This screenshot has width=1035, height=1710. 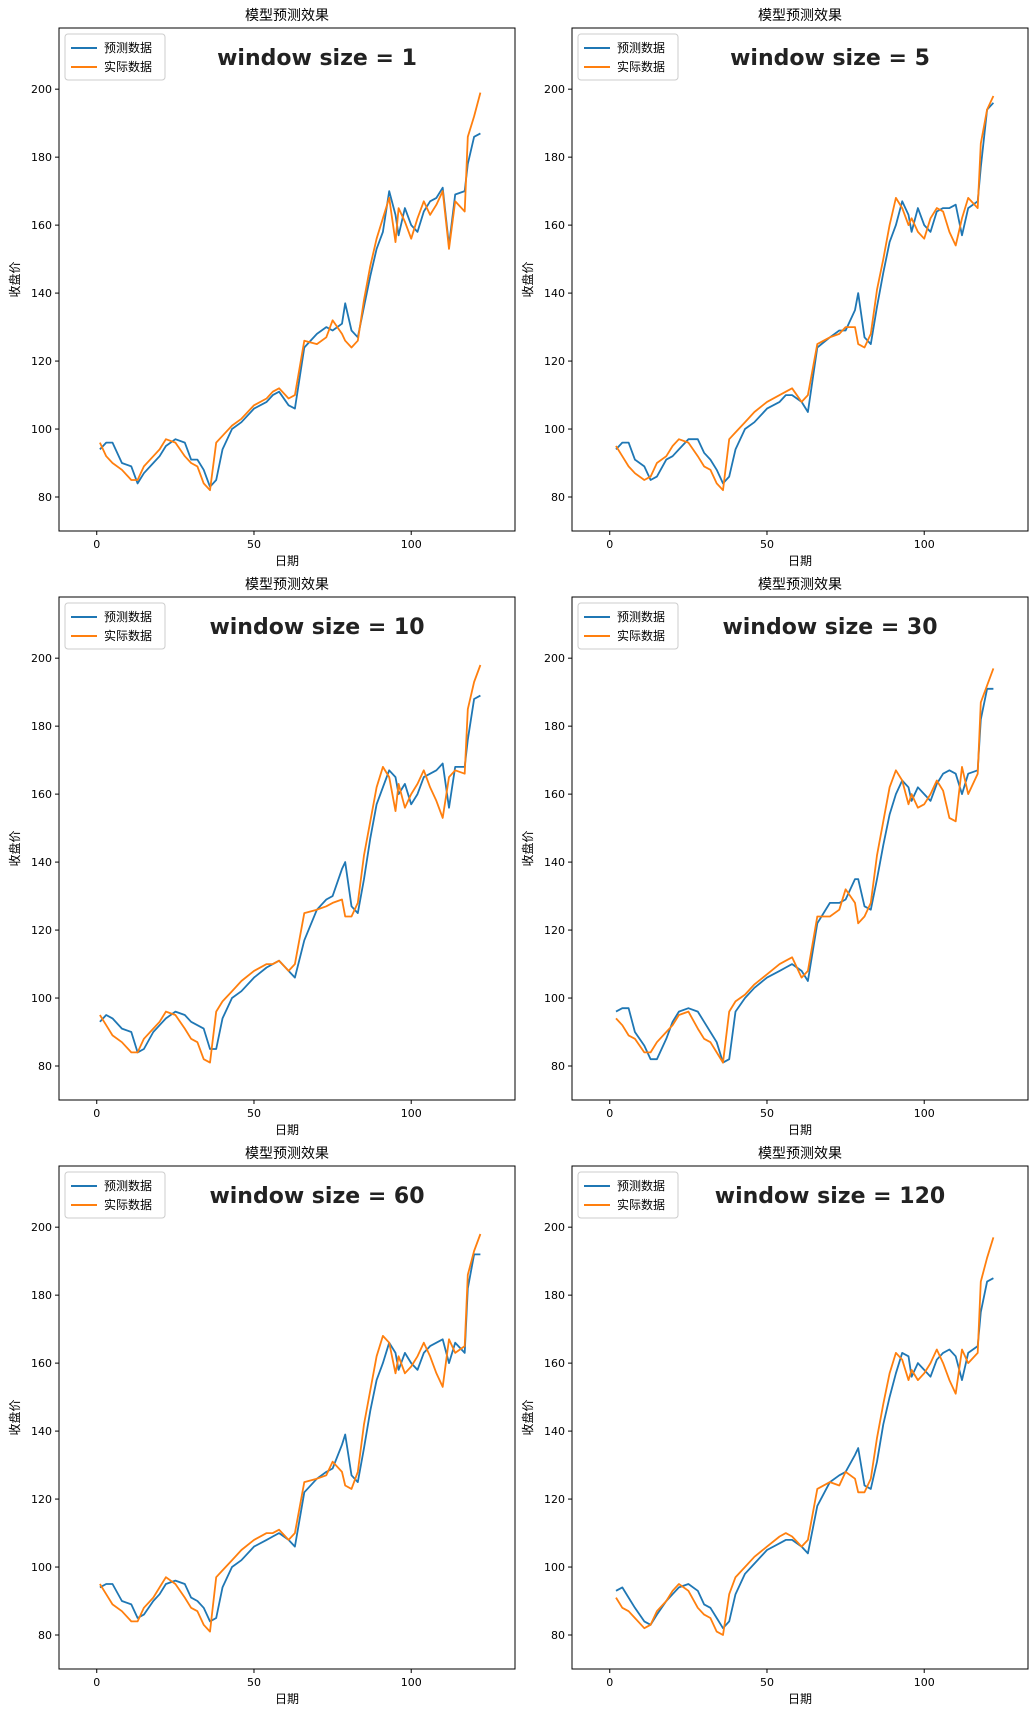 I want to click on window-size-annotation: window size = 5, so click(x=830, y=58).